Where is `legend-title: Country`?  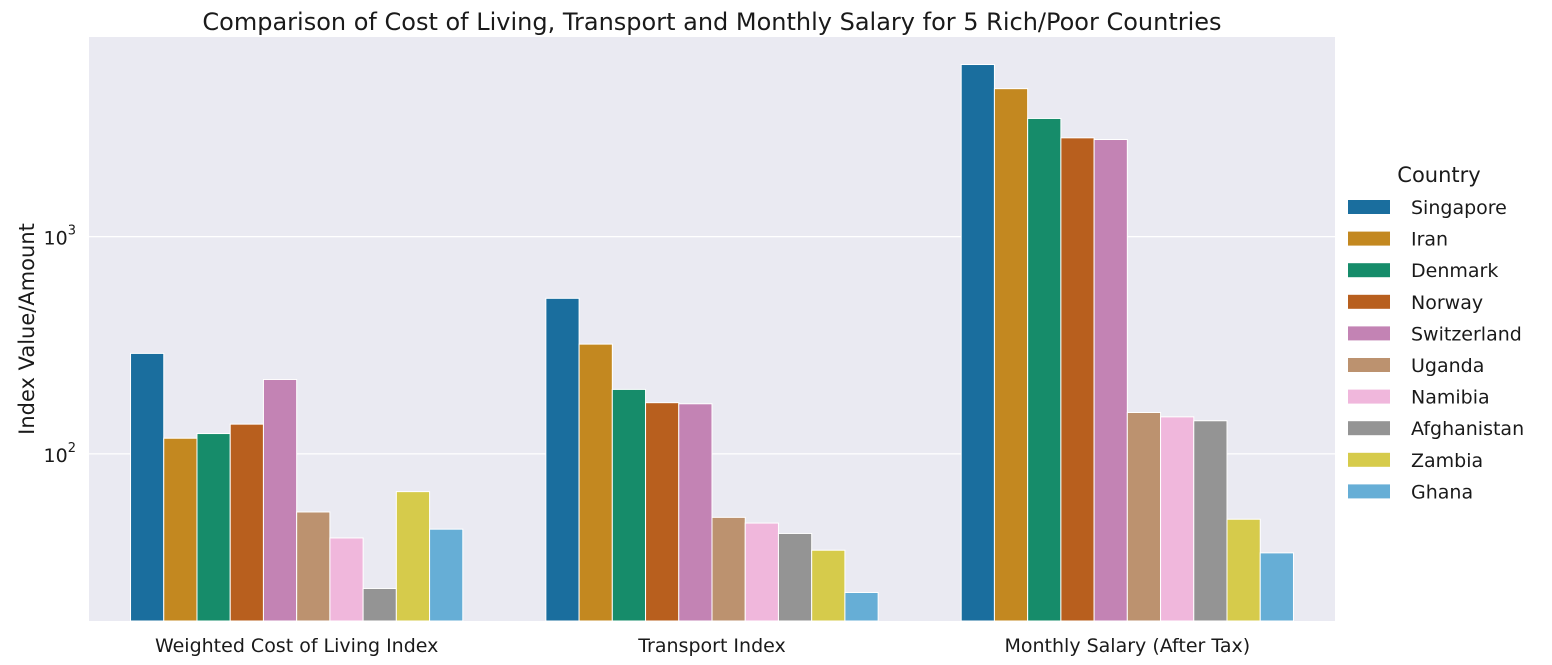
legend-title: Country is located at coordinates (1438, 175).